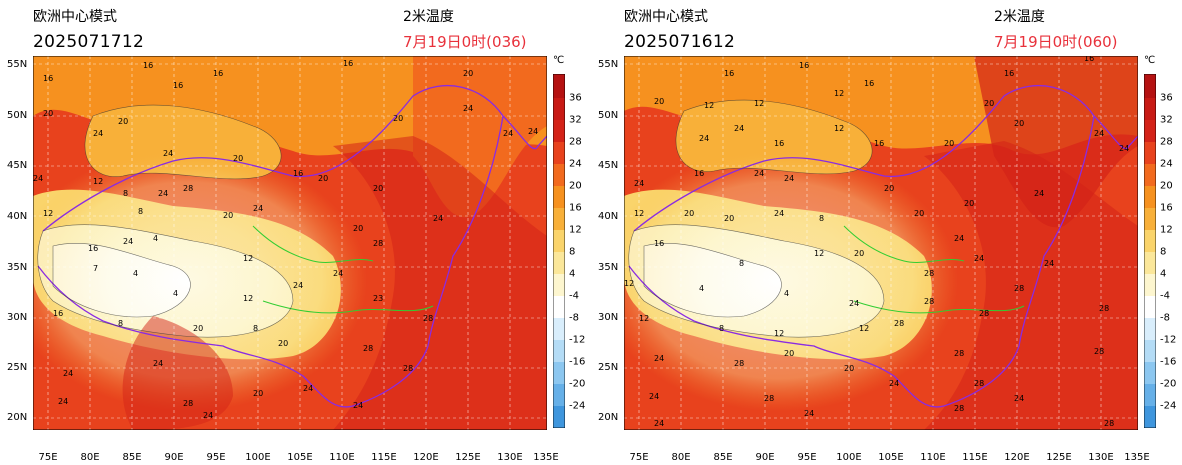 This screenshot has height=465, width=1182. What do you see at coordinates (17, 115) in the screenshot?
I see `lat-label: 50N` at bounding box center [17, 115].